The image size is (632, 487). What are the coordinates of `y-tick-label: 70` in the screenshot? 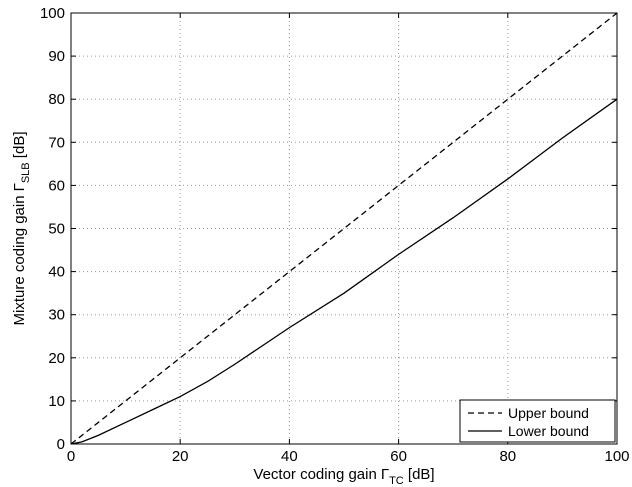 It's located at (56, 142).